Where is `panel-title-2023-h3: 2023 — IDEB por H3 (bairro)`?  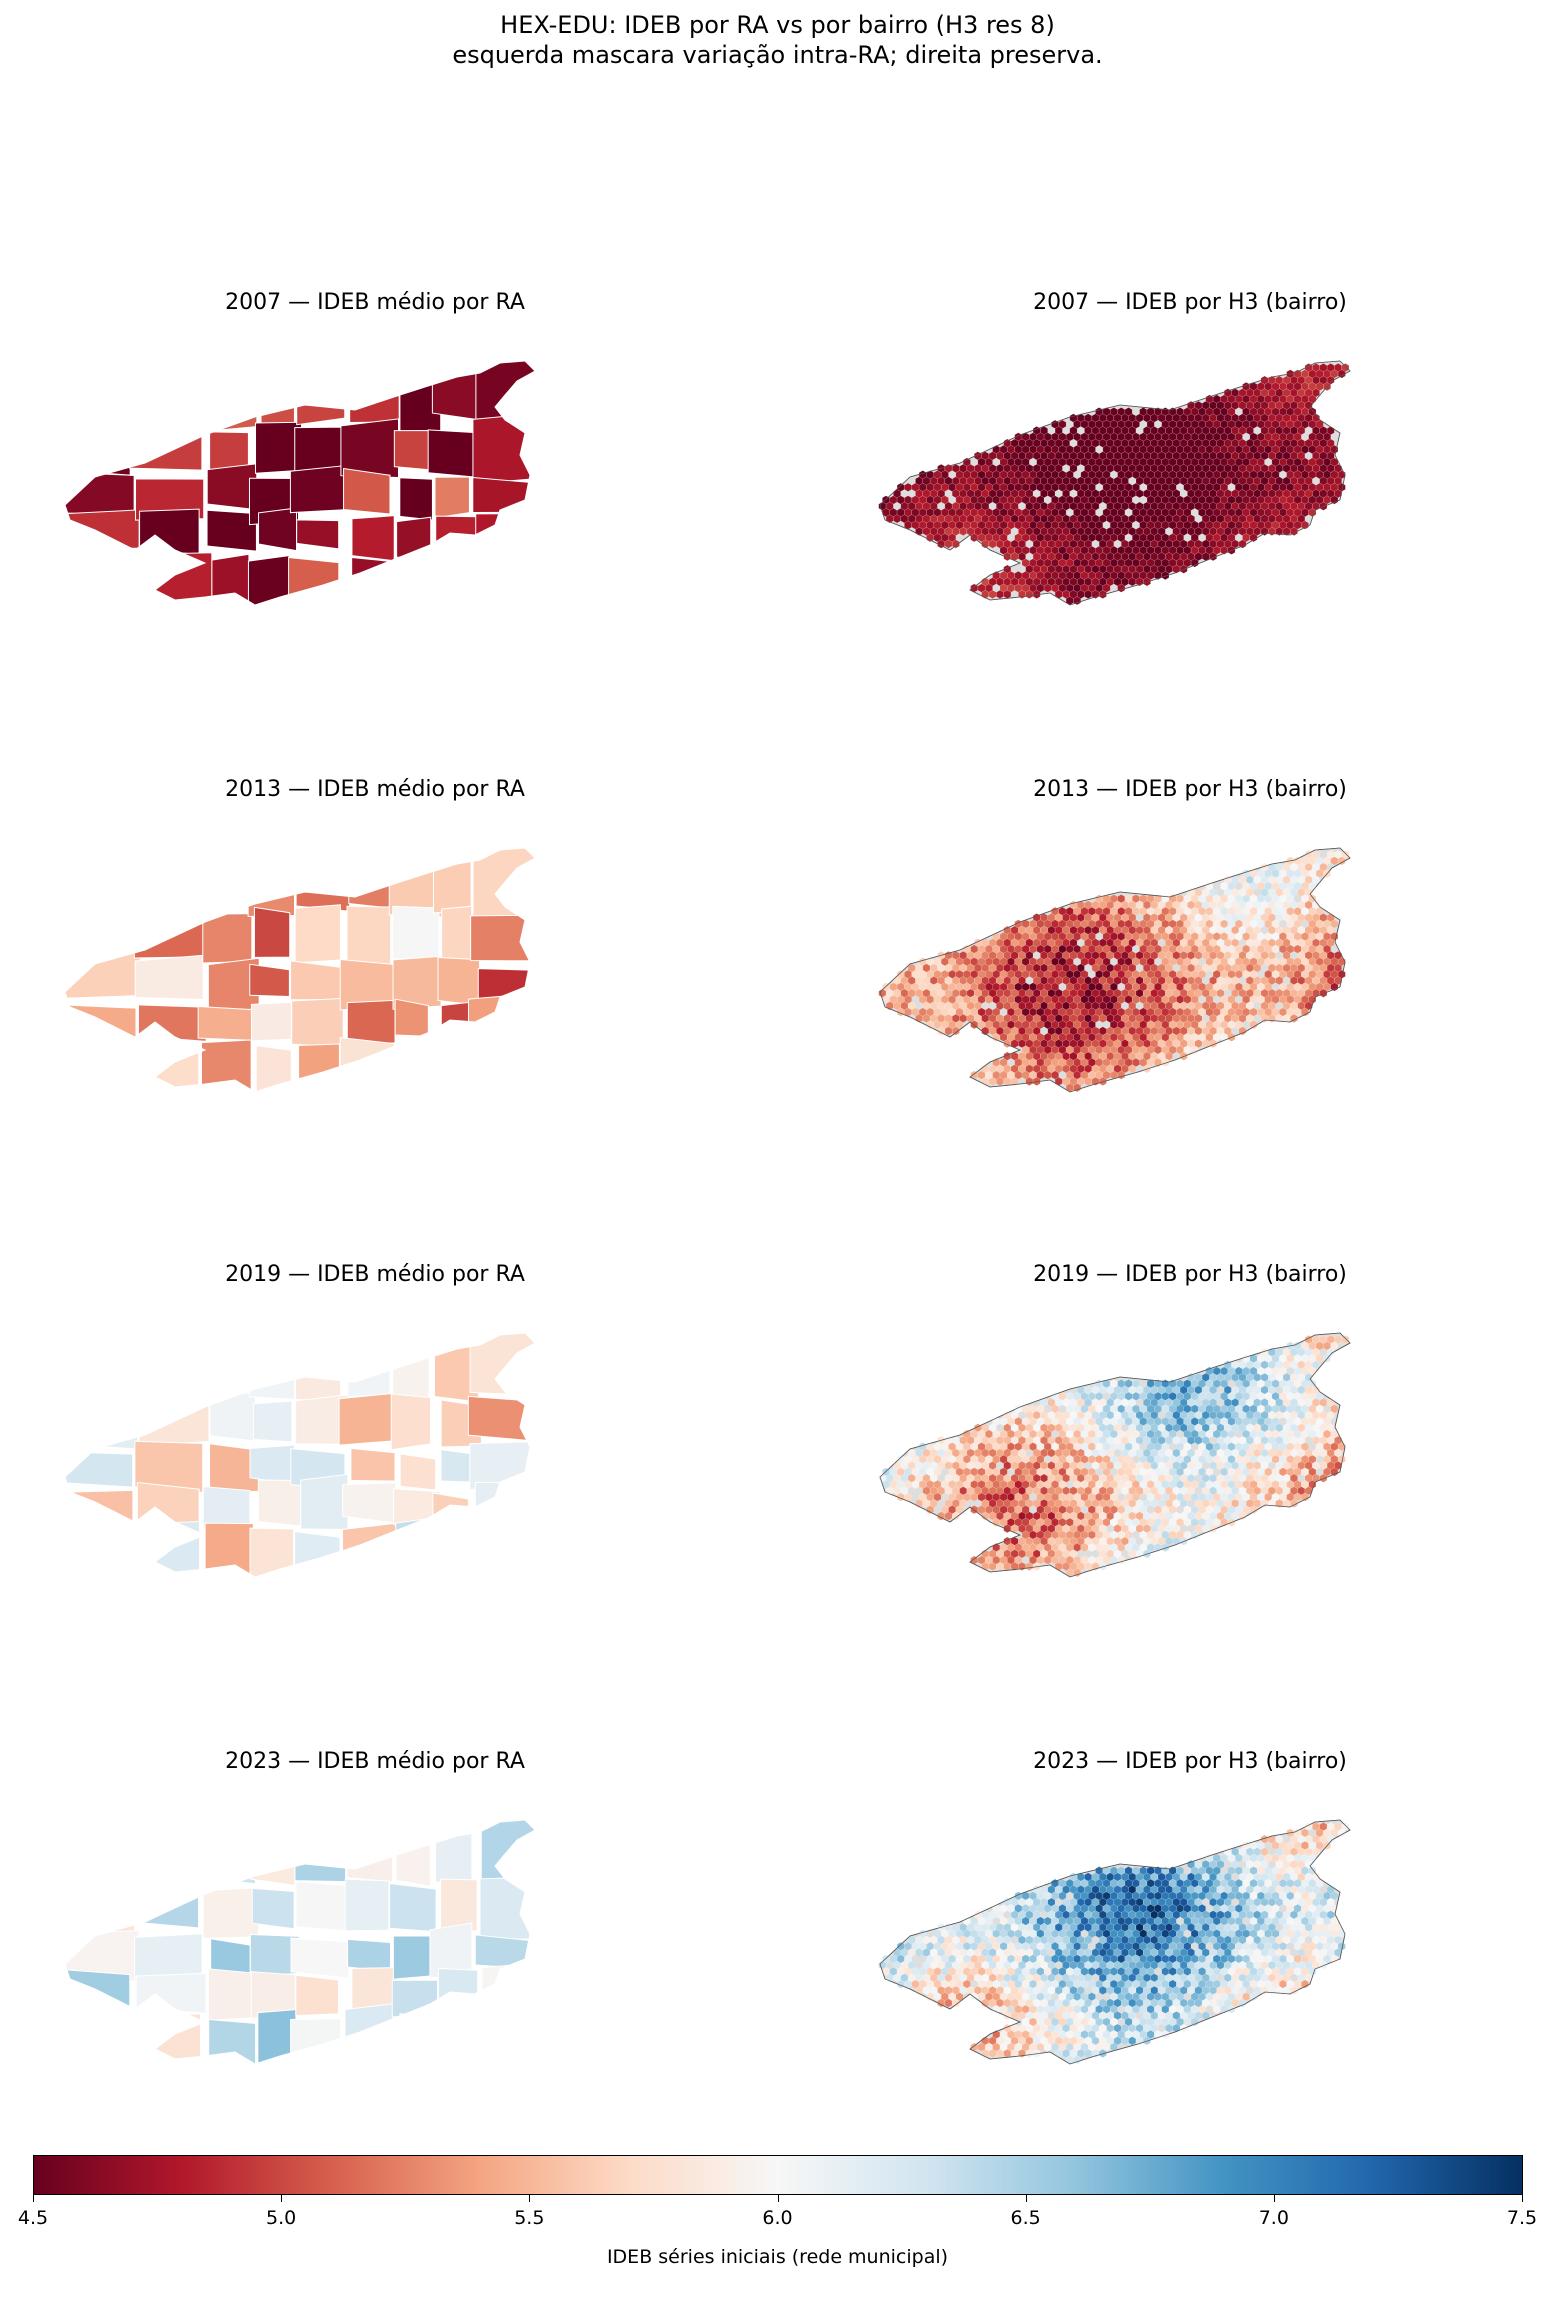 panel-title-2023-h3: 2023 — IDEB por H3 (bairro) is located at coordinates (1190, 1761).